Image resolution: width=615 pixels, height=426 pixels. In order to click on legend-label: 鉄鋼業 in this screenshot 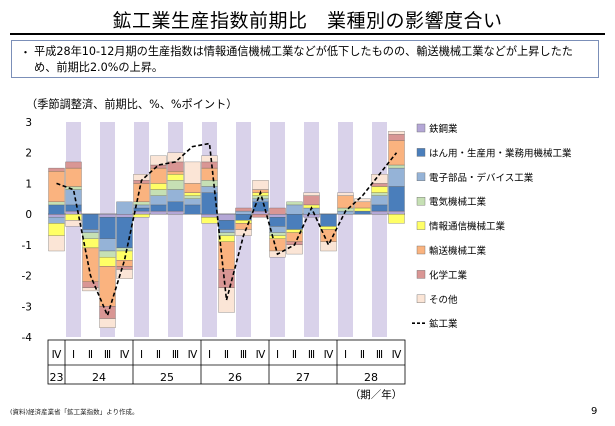, I will do `click(443, 129)`.